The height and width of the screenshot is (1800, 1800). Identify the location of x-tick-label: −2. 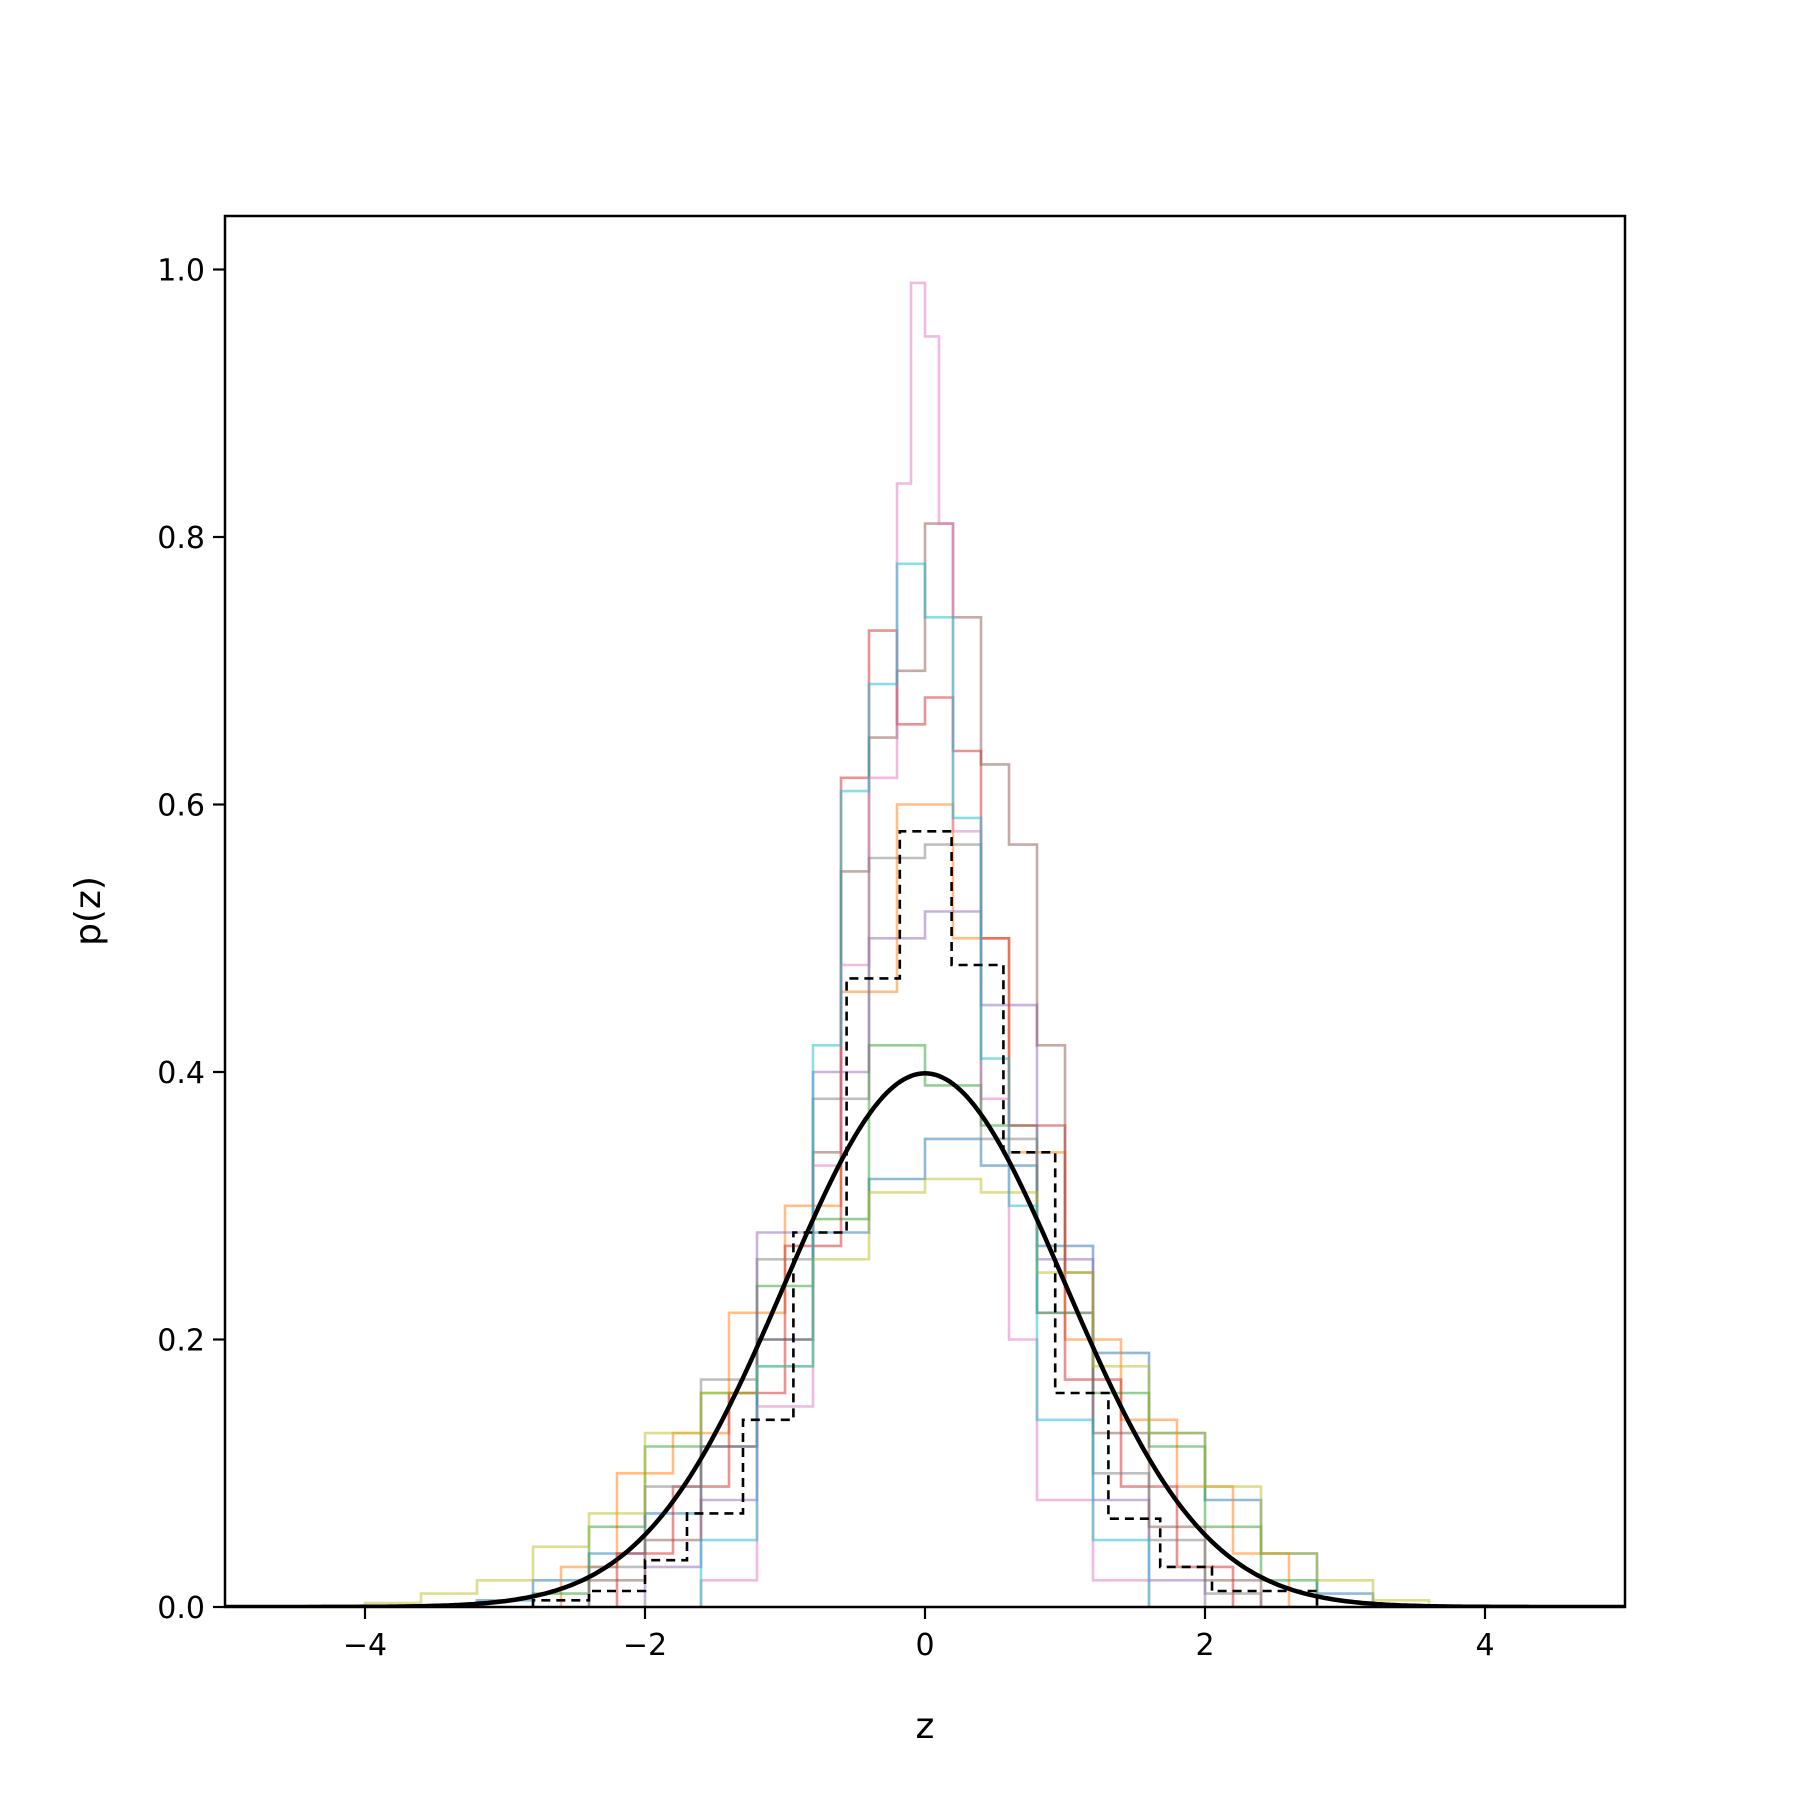
(645, 1645).